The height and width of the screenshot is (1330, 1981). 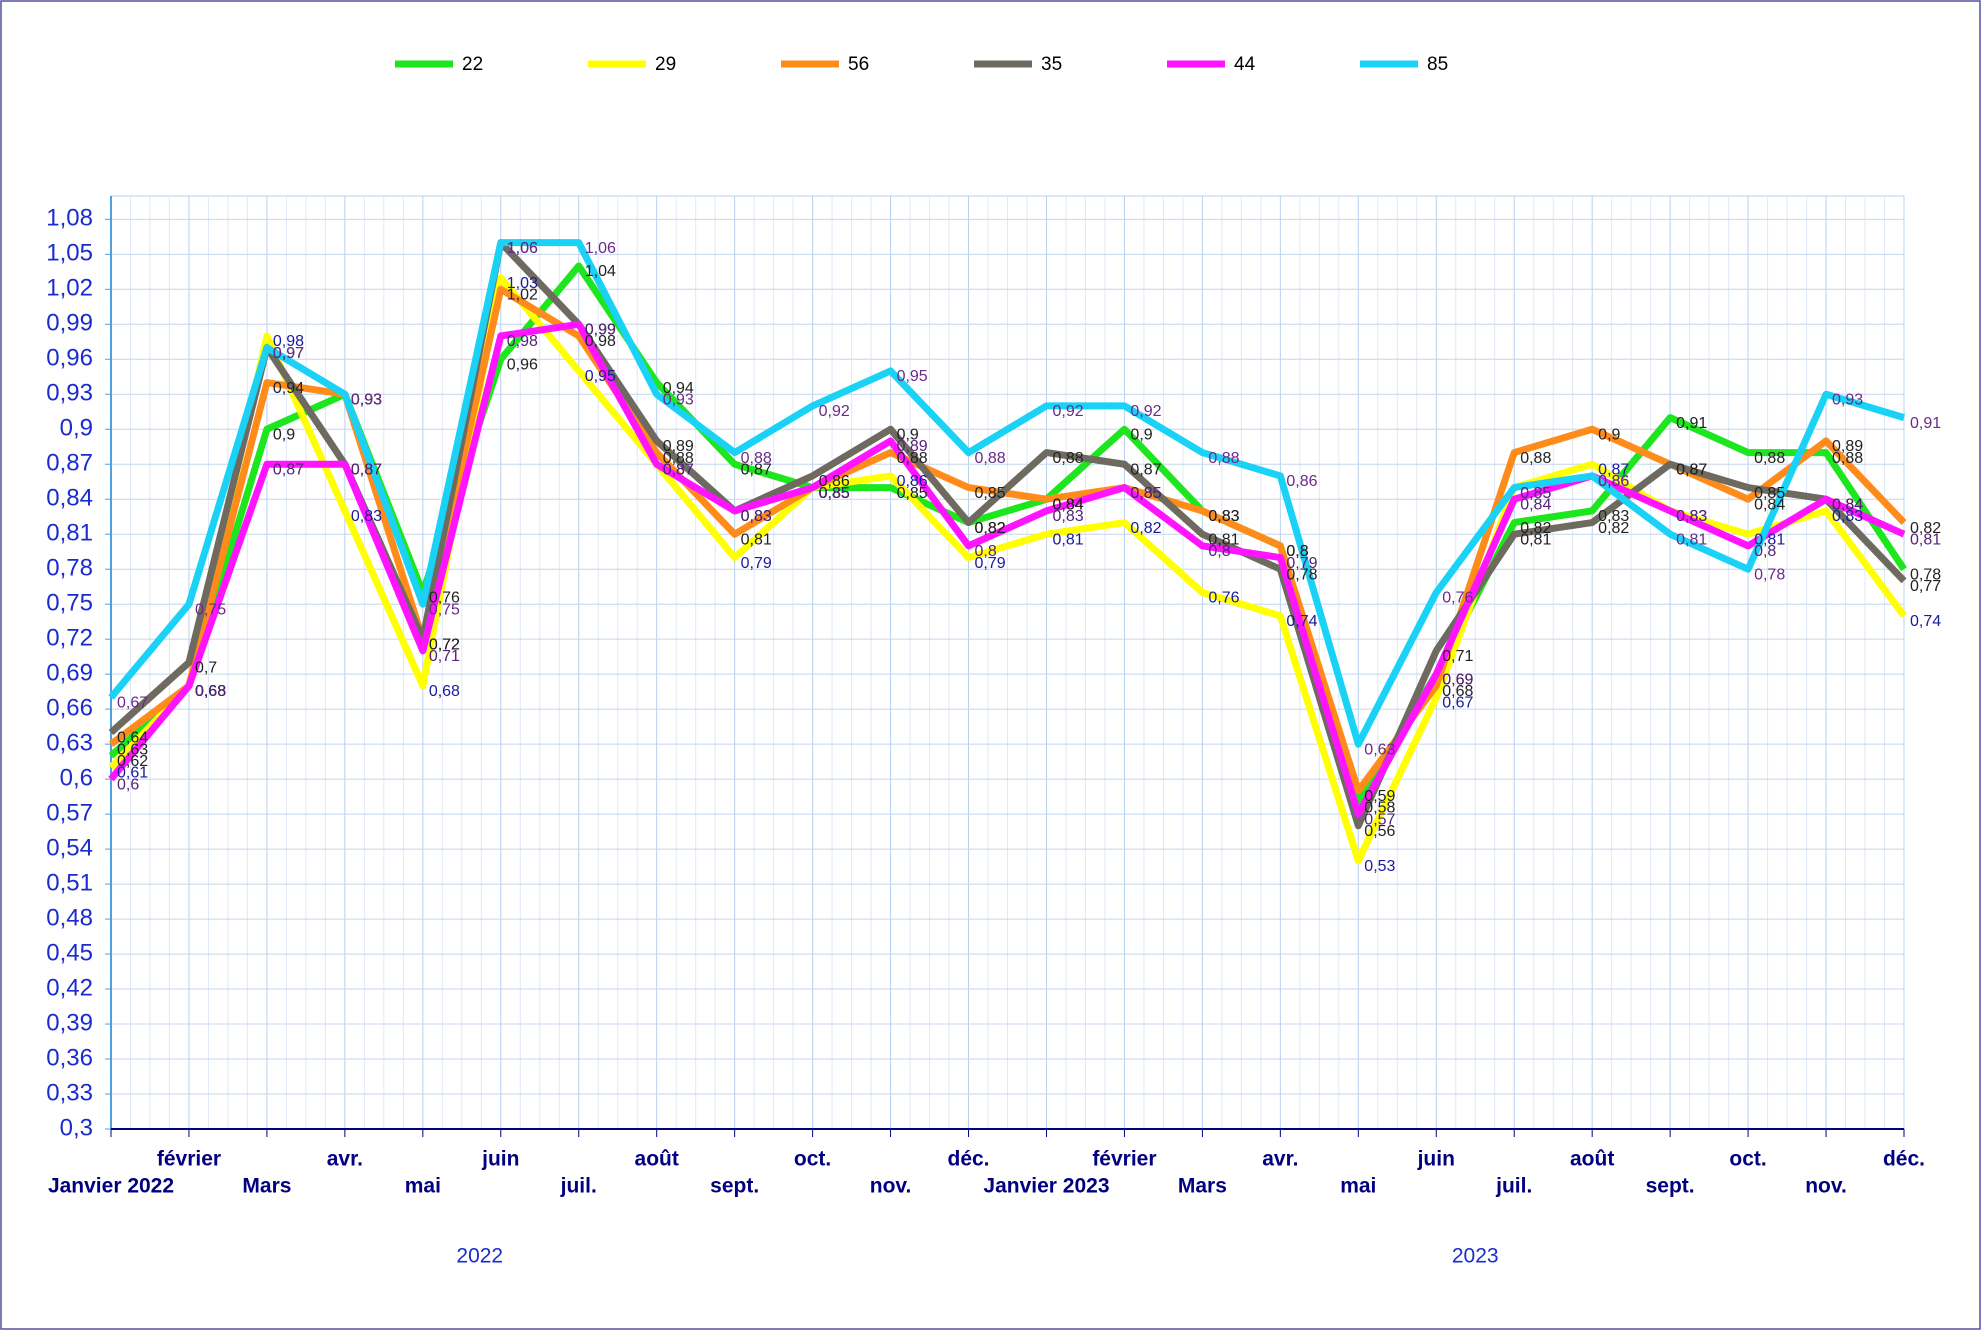 What do you see at coordinates (111, 1186) in the screenshot?
I see `x-tick-label: Janvier 2022` at bounding box center [111, 1186].